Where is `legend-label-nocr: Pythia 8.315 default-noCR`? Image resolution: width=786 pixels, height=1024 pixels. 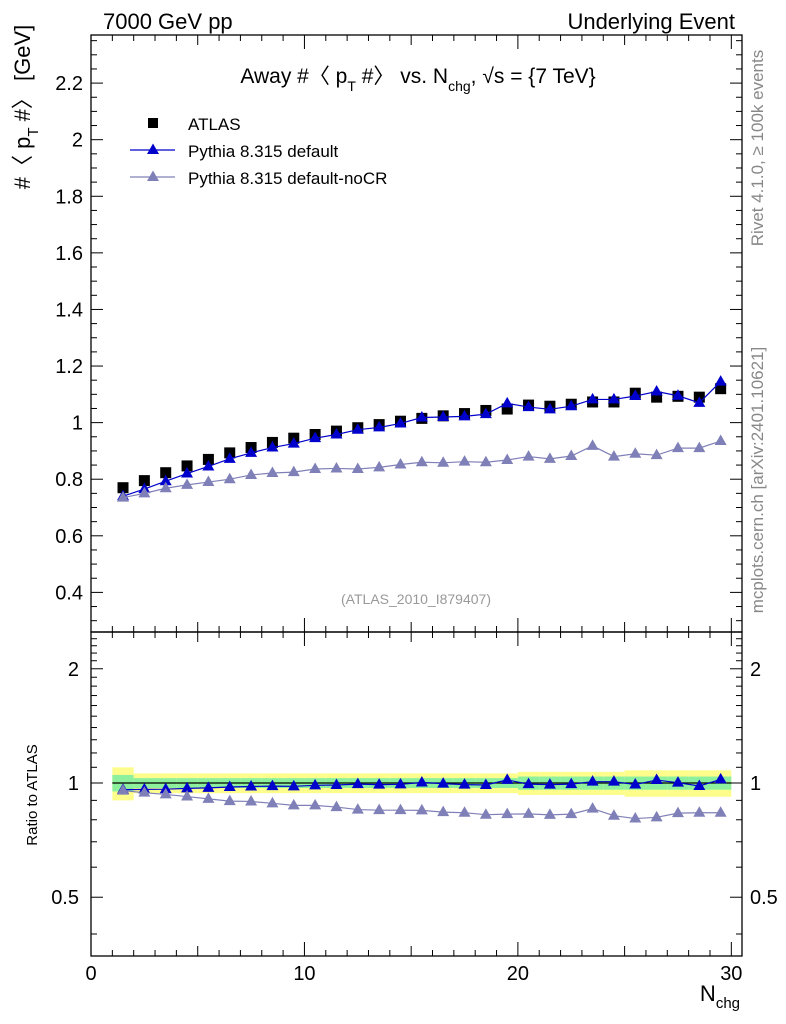 legend-label-nocr: Pythia 8.315 default-noCR is located at coordinates (287, 178).